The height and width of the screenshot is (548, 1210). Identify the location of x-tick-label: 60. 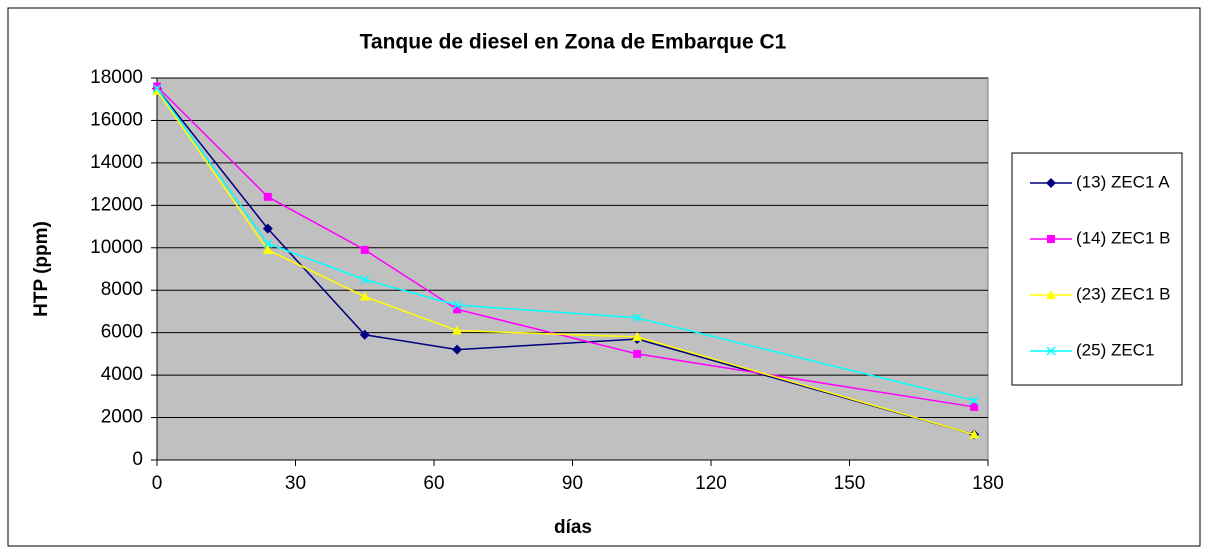
(433, 483).